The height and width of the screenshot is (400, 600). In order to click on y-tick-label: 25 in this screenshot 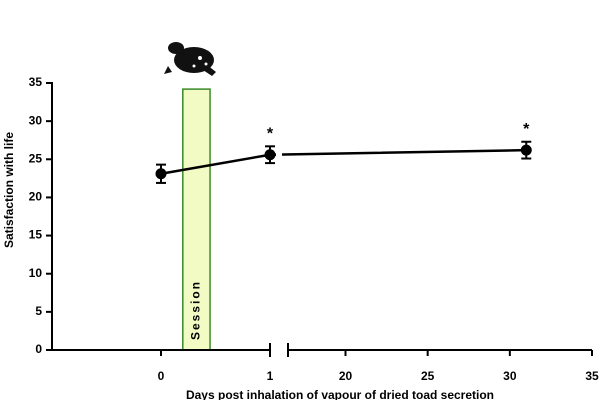, I will do `click(36, 158)`.